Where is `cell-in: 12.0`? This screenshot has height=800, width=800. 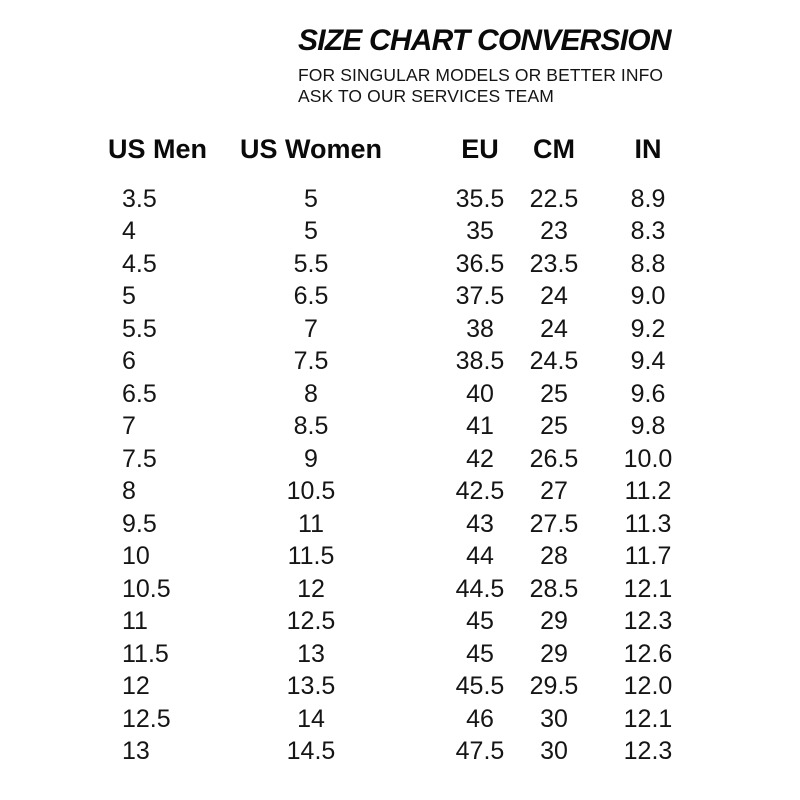
cell-in: 12.0 is located at coordinates (648, 686).